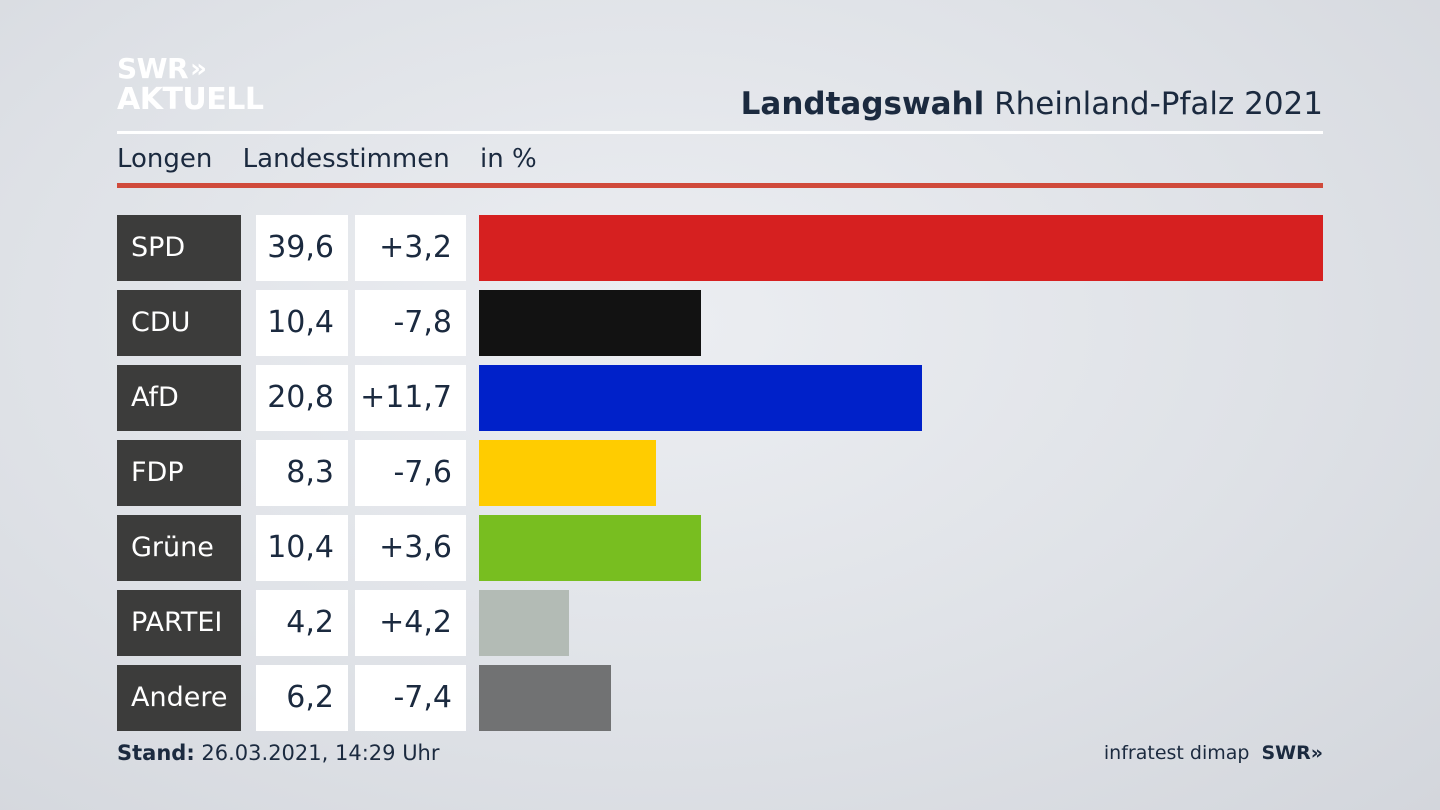  Describe the element at coordinates (410, 398) in the screenshot. I see `change-label: +11,7` at that location.